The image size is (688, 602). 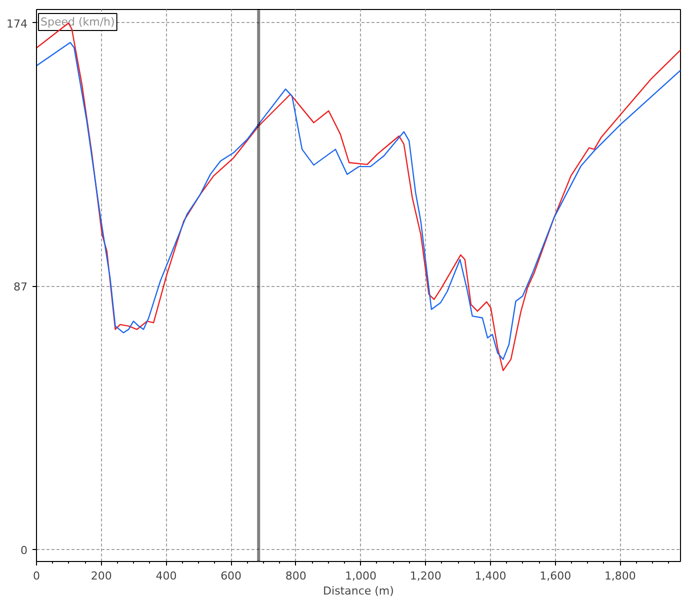 I want to click on x-tick-label: 800, so click(x=295, y=576).